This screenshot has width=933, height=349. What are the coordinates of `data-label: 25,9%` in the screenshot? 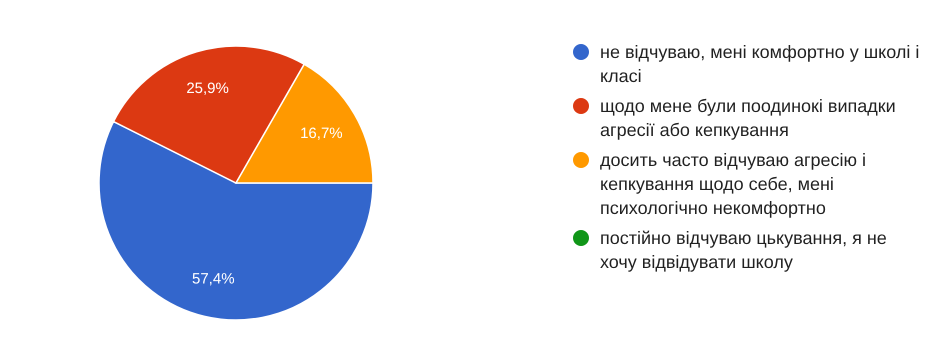 It's located at (207, 89).